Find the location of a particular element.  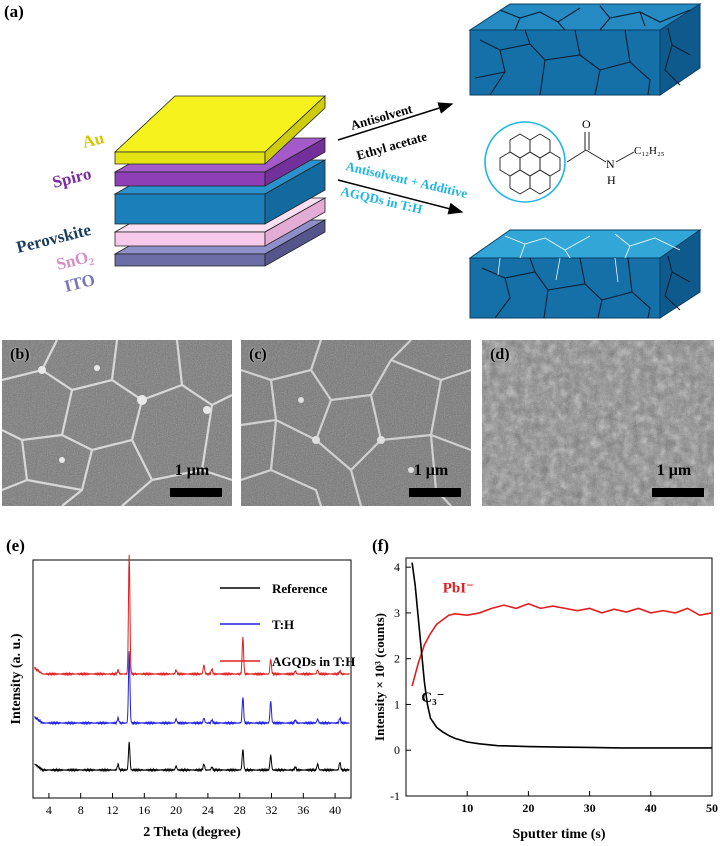

molecule-h: H is located at coordinates (611, 180).